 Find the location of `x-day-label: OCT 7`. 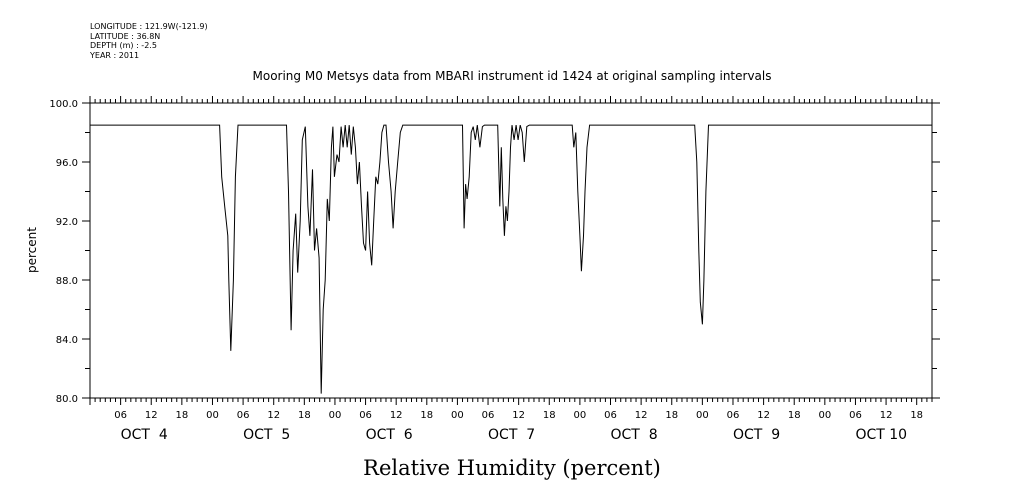

x-day-label: OCT 7 is located at coordinates (511, 435).